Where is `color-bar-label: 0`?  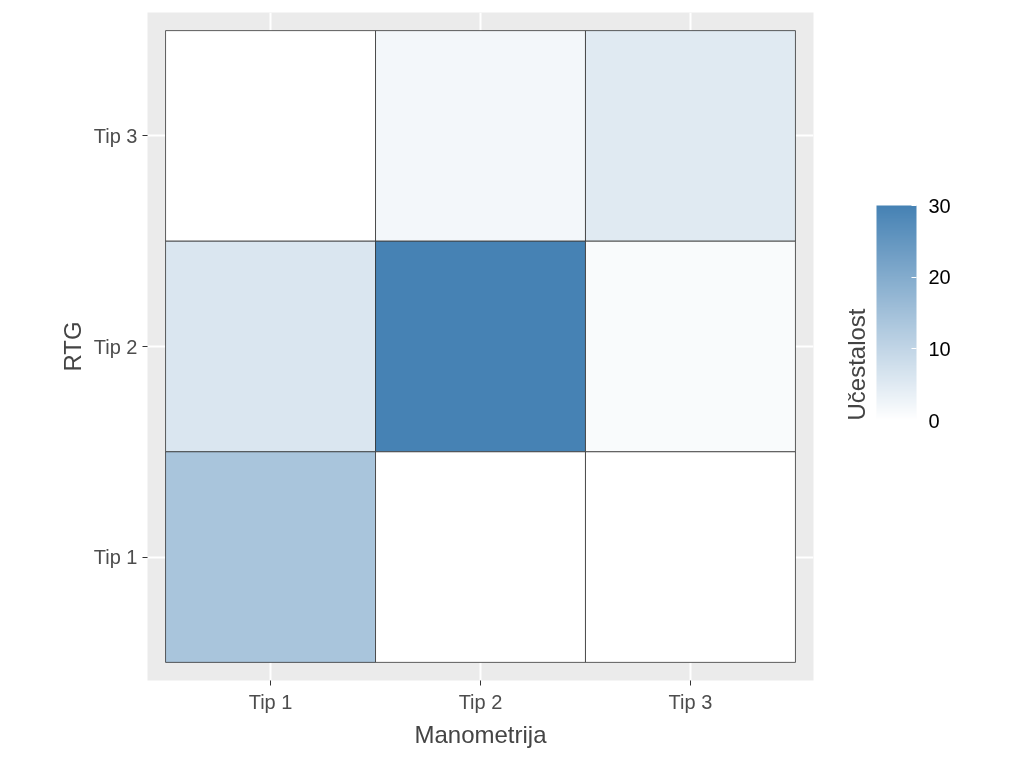
color-bar-label: 0 is located at coordinates (934, 420).